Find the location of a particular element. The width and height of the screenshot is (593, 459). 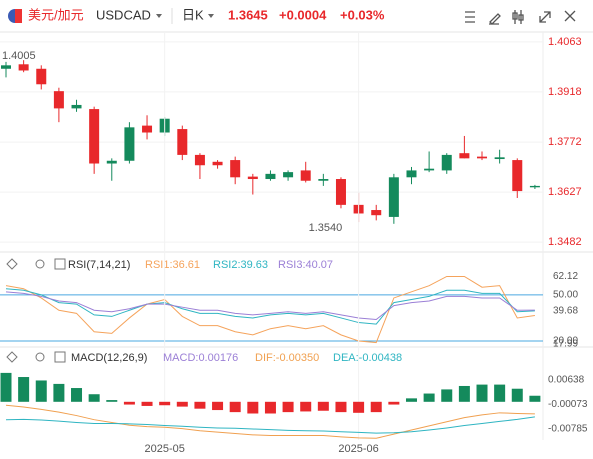

price-annotation: 1.4005 is located at coordinates (19, 56).